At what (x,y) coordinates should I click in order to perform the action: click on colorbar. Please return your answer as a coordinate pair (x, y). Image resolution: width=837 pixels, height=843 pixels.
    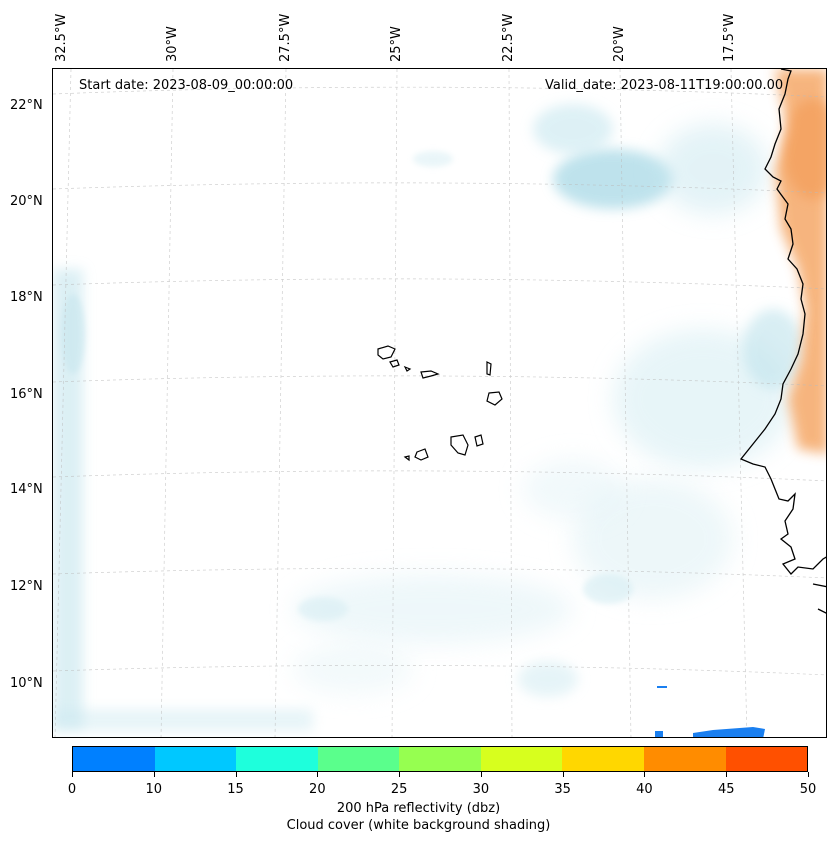
    Looking at the image, I should click on (440, 759).